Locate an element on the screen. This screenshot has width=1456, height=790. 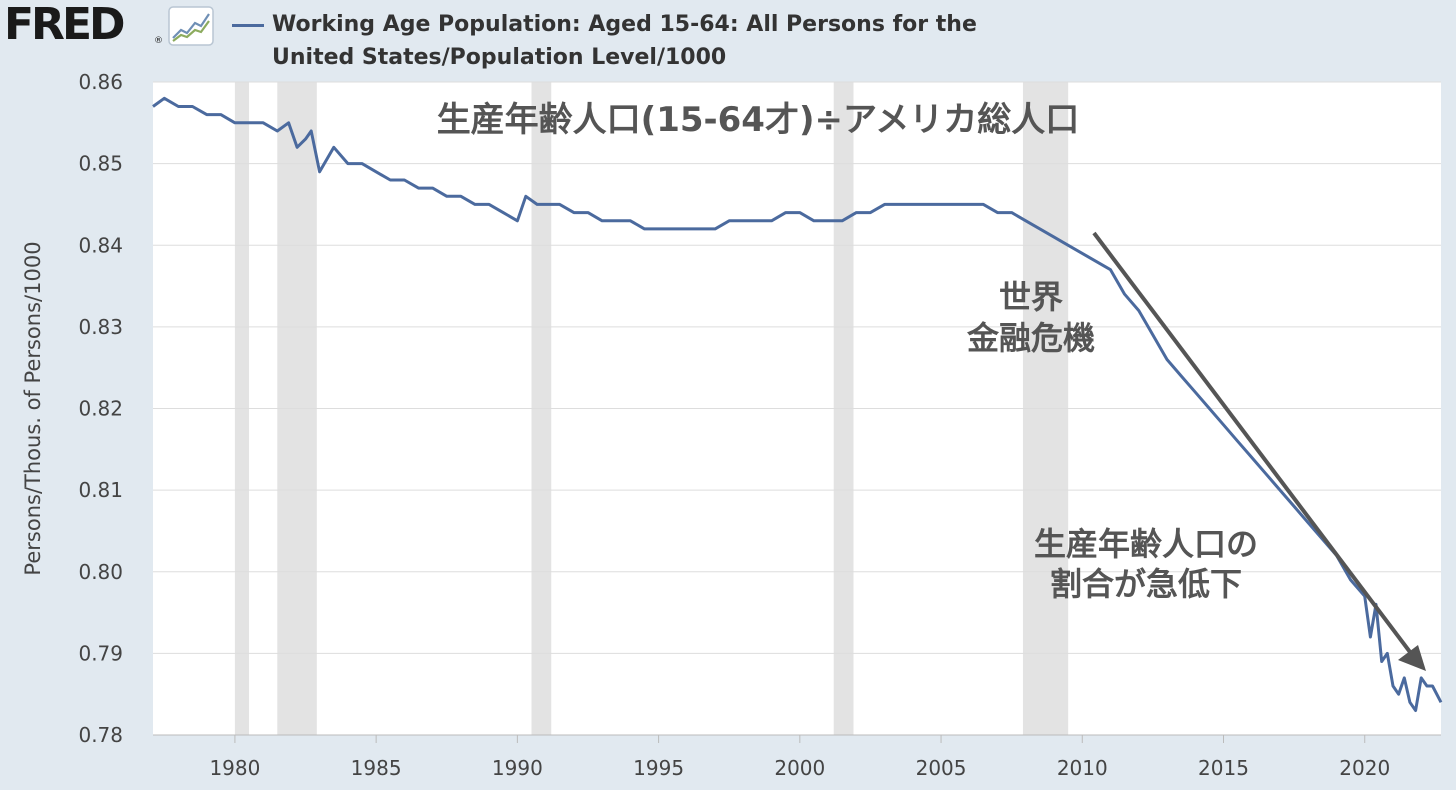
decline-arrow is located at coordinates (1259, 451).